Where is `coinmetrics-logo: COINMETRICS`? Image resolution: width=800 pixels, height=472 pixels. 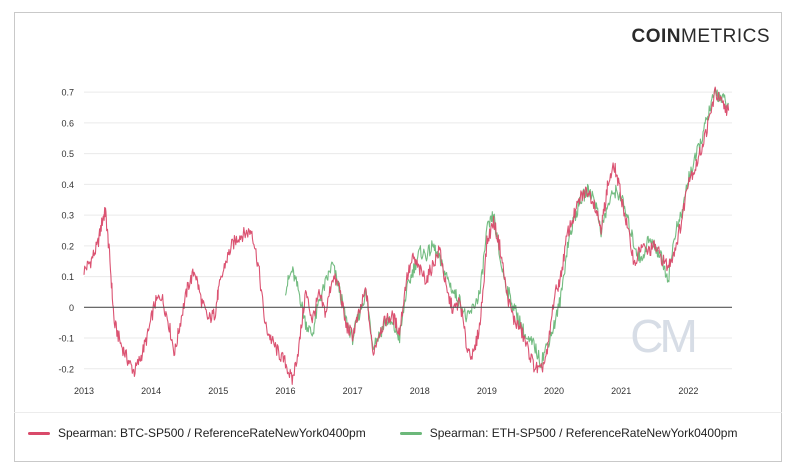 coinmetrics-logo: COINMETRICS is located at coordinates (701, 37).